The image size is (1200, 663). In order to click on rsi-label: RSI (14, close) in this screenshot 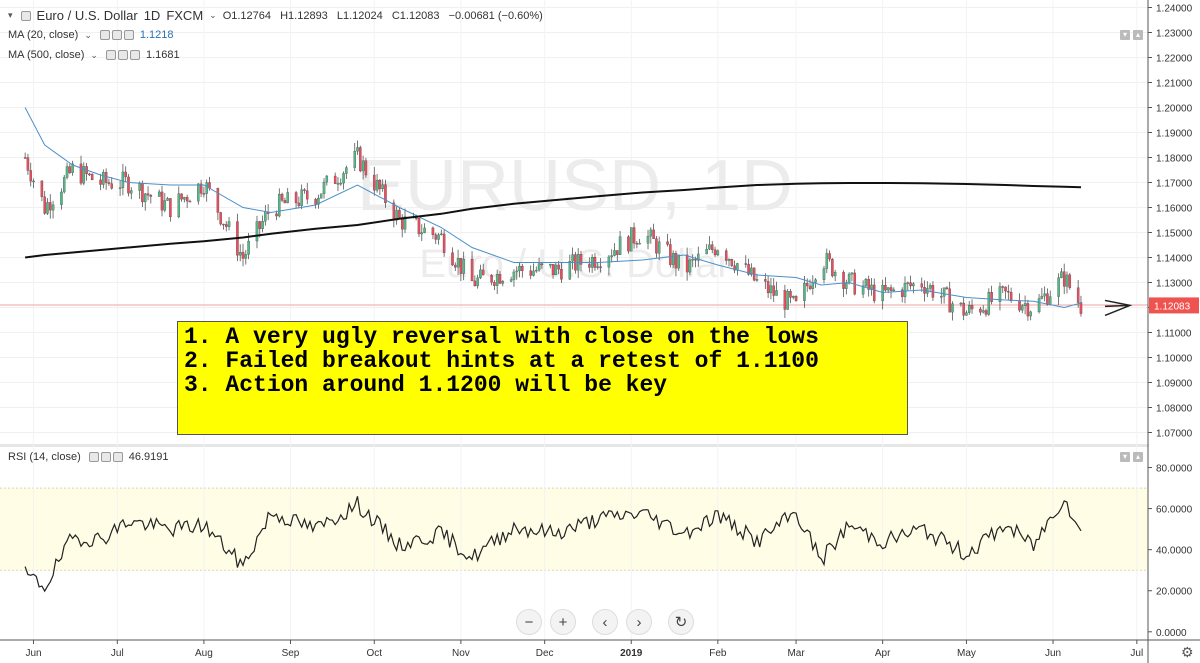, I will do `click(44, 457)`.